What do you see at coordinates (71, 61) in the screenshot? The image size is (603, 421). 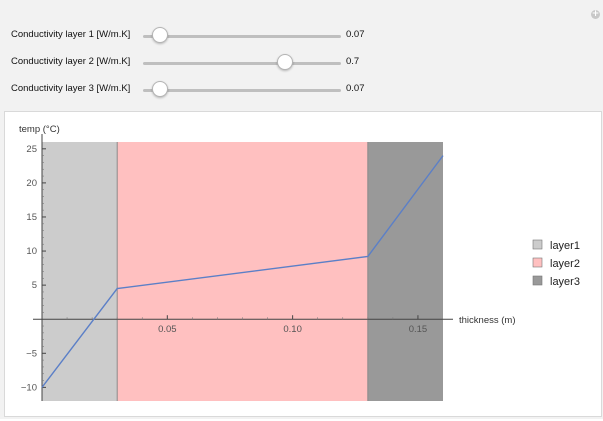 I see `control-label: Conductivity layer 2 [W/m.K]` at bounding box center [71, 61].